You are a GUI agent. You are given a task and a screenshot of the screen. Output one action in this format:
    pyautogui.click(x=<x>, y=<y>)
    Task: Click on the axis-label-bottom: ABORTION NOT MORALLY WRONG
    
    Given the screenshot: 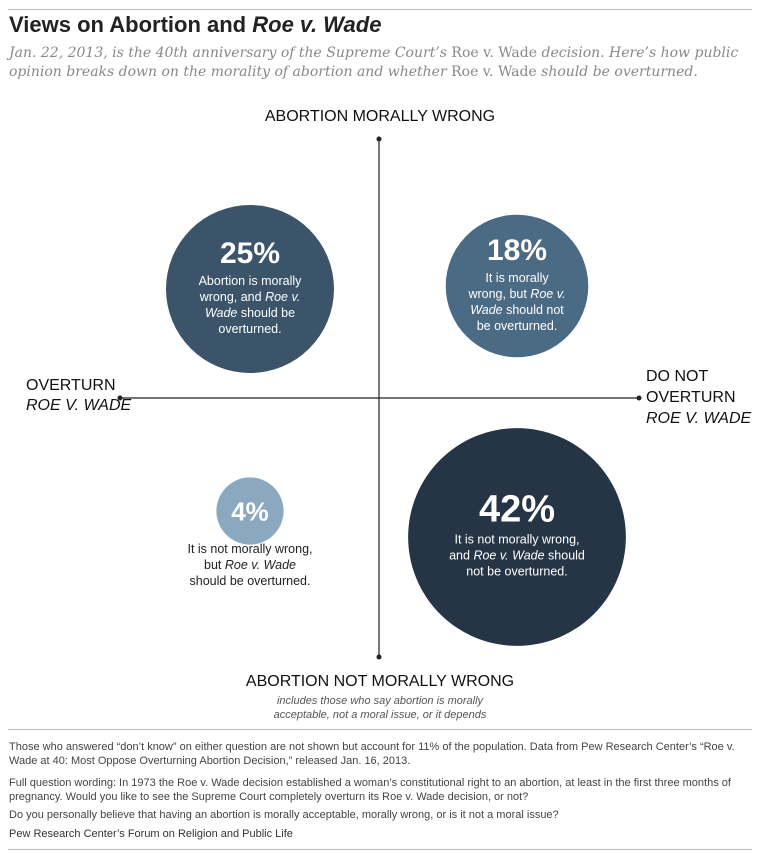 What is the action you would take?
    pyautogui.click(x=380, y=681)
    